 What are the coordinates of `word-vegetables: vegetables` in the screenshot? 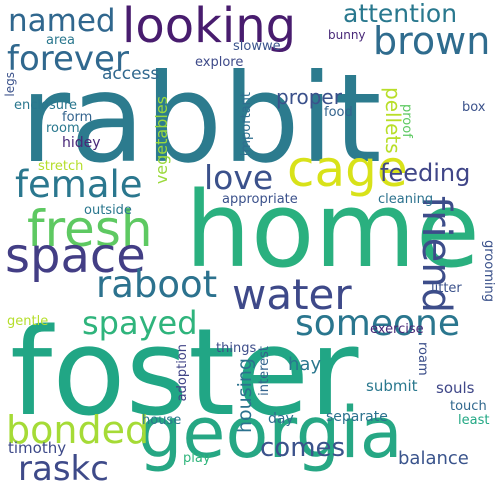 It's located at (161, 140).